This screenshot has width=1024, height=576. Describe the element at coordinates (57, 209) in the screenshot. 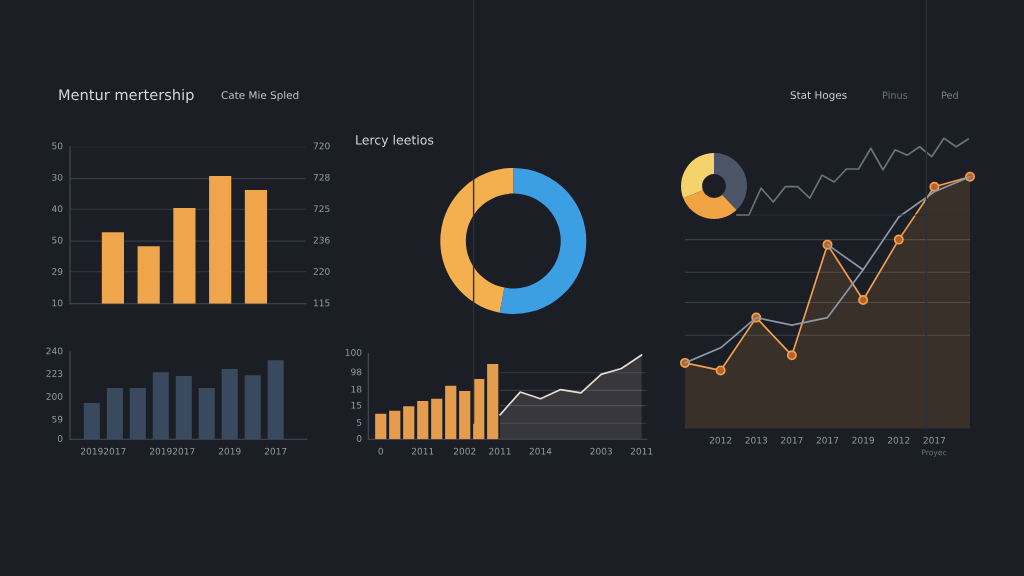

I see `text: 40` at that location.